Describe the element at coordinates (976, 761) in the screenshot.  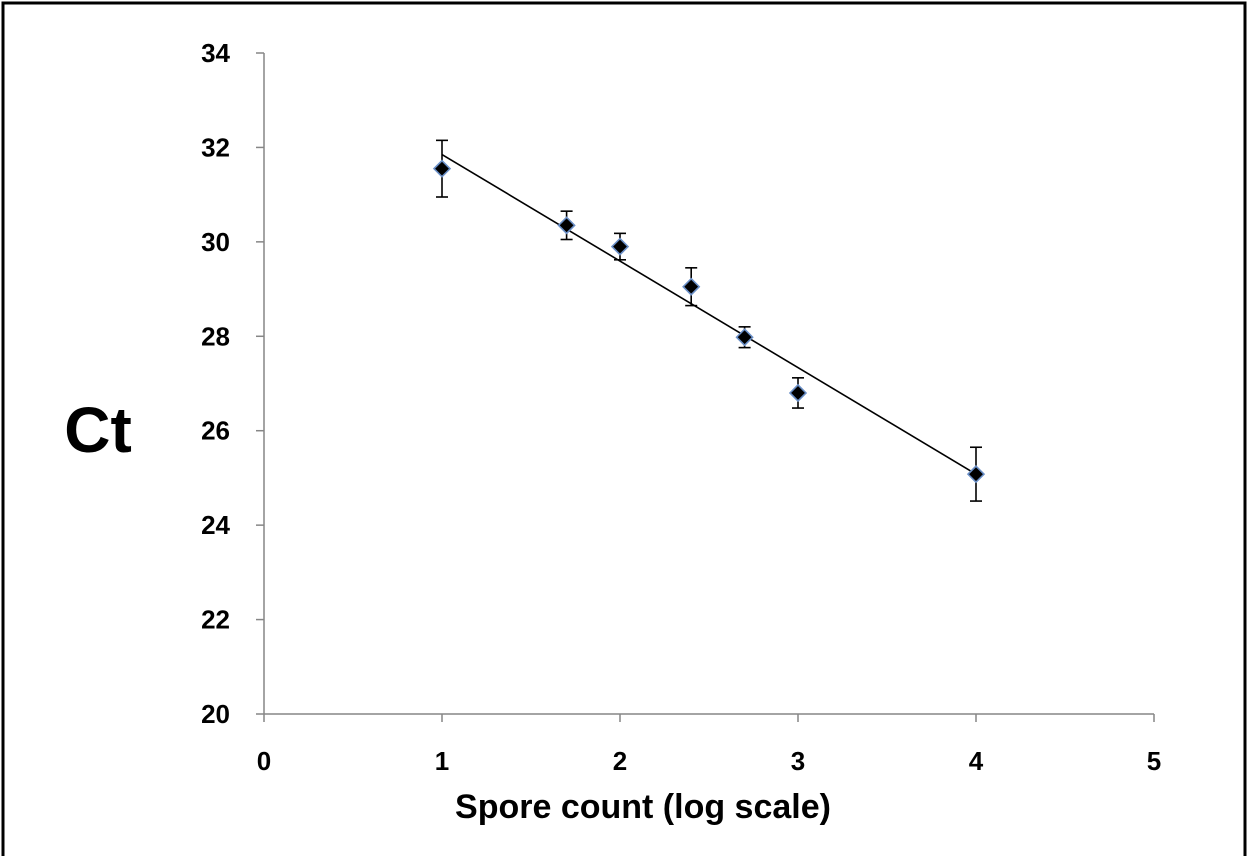
I see `x-tick-label: 4` at that location.